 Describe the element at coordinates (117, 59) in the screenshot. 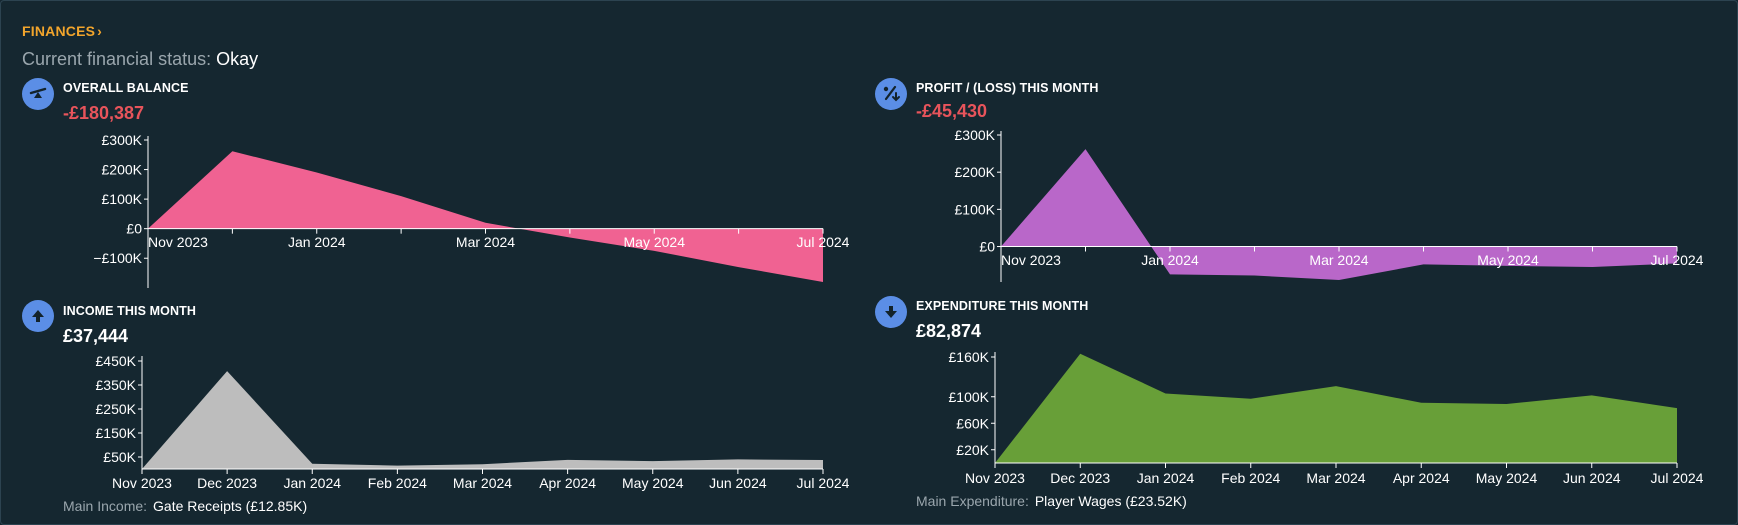

I see `financial-status-label: Current financial status:` at that location.